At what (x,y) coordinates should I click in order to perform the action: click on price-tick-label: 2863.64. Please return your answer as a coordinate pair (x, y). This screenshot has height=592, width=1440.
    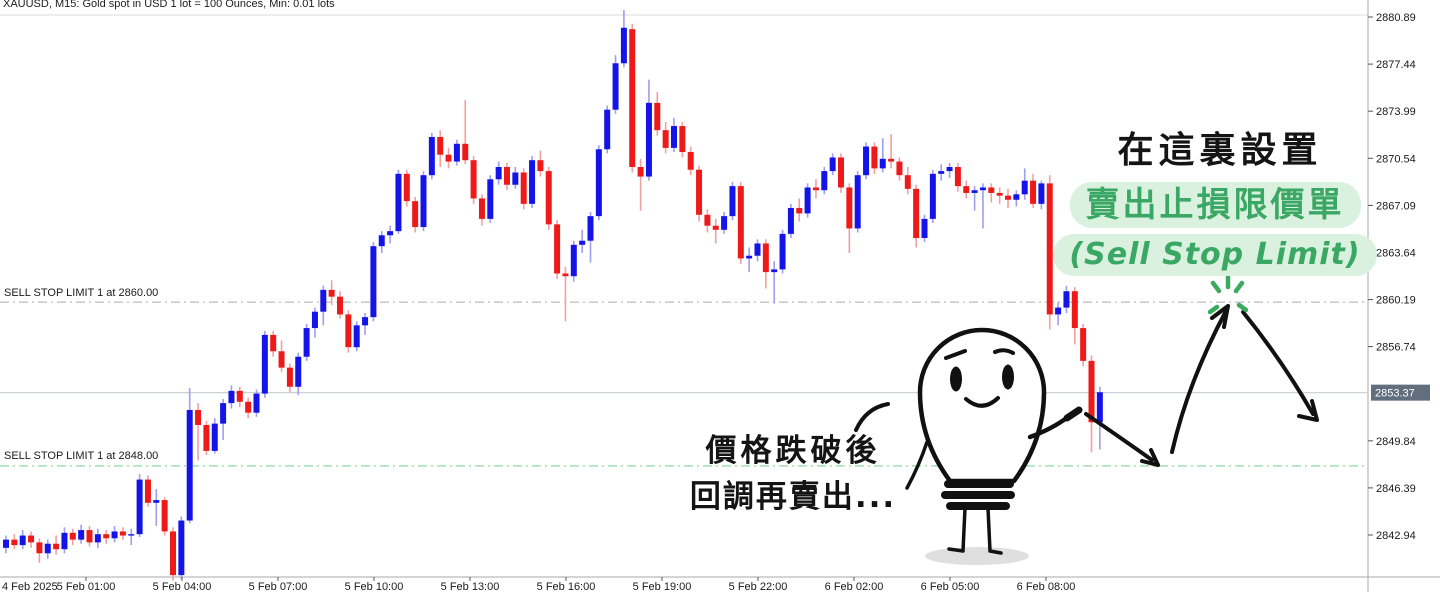
    Looking at the image, I should click on (1396, 253).